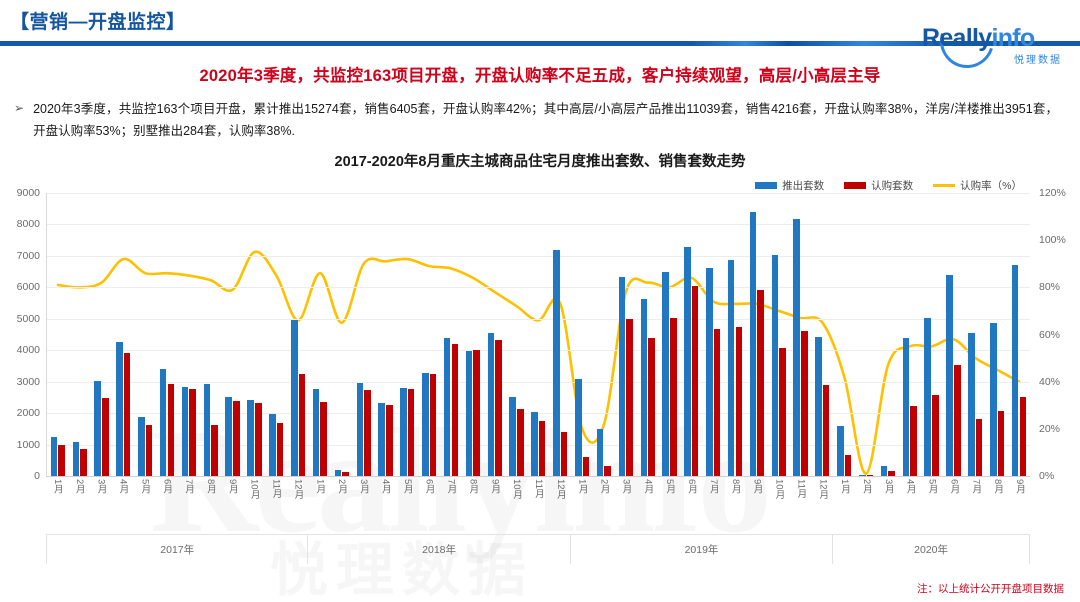 The width and height of the screenshot is (1080, 602). Describe the element at coordinates (276, 489) in the screenshot. I see `x-axis-tick-11: 11月` at that location.